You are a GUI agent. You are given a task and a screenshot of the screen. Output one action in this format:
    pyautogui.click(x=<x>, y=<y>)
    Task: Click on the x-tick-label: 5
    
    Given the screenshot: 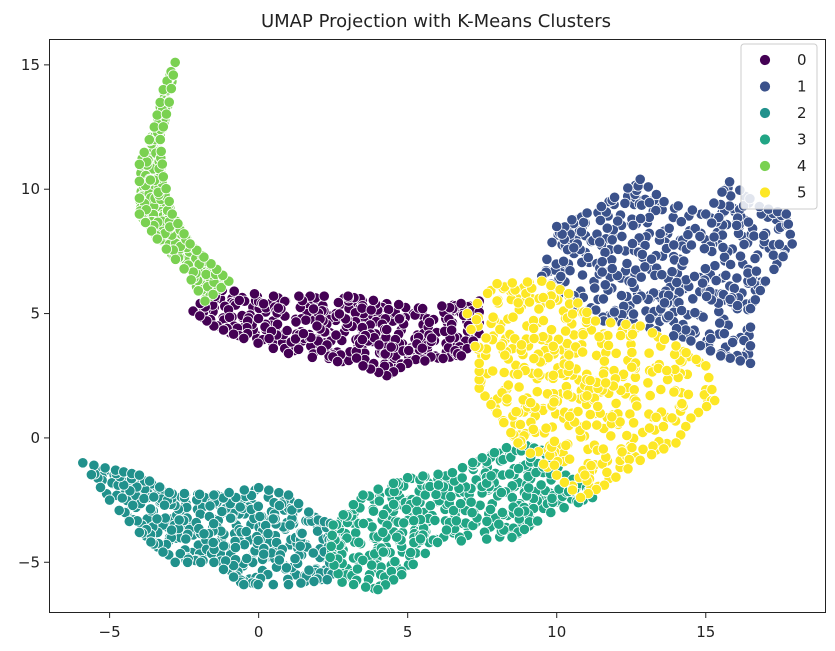 What is the action you would take?
    pyautogui.click(x=408, y=632)
    